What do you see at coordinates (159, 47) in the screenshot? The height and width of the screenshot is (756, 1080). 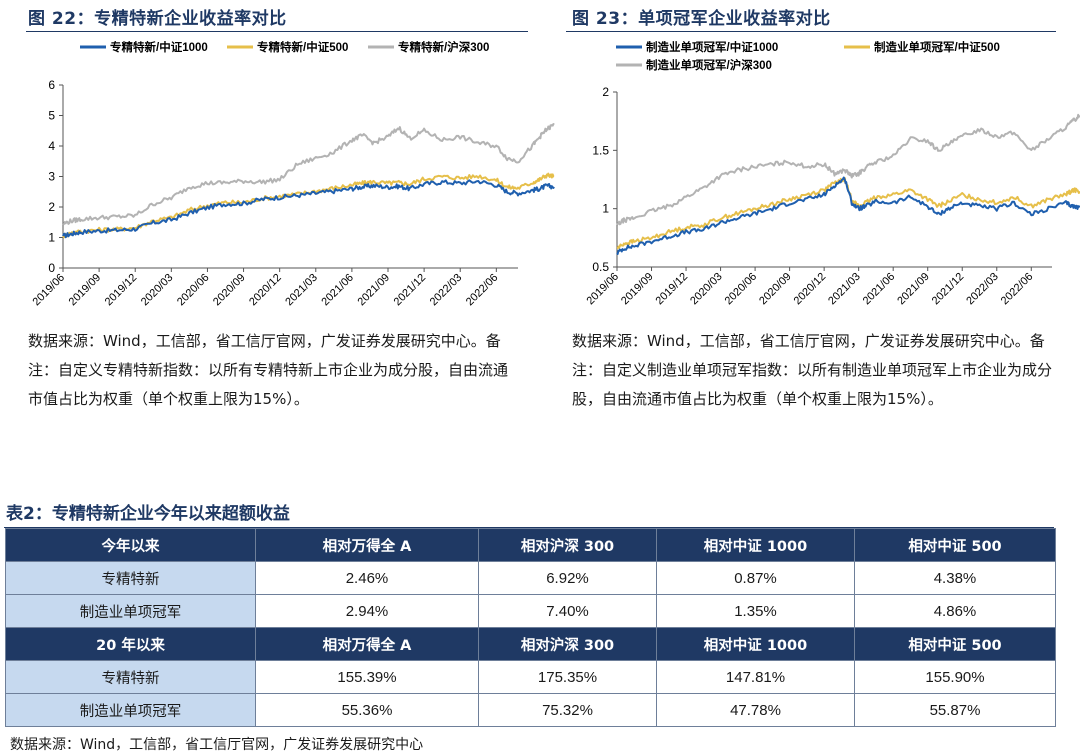 I see `legend-label: 专精特新/中证1000` at bounding box center [159, 47].